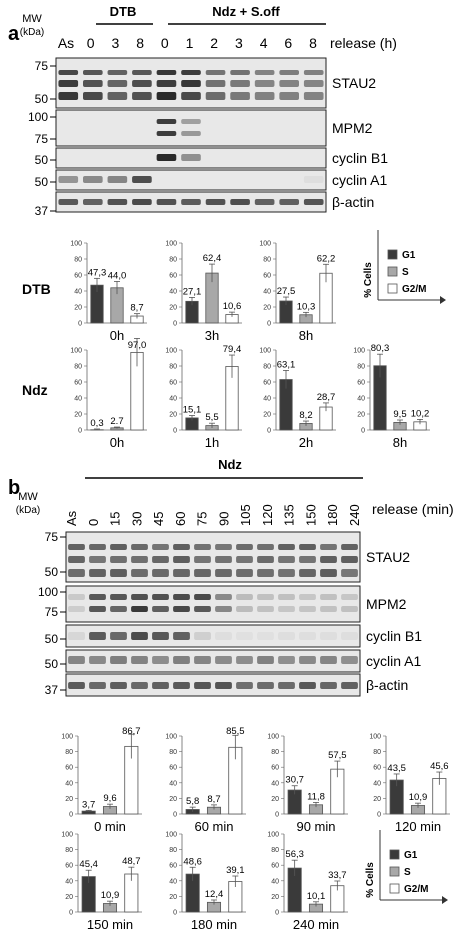 The width and height of the screenshot is (472, 935). I want to click on panel-a-group-dtb: DTB, so click(123, 11).